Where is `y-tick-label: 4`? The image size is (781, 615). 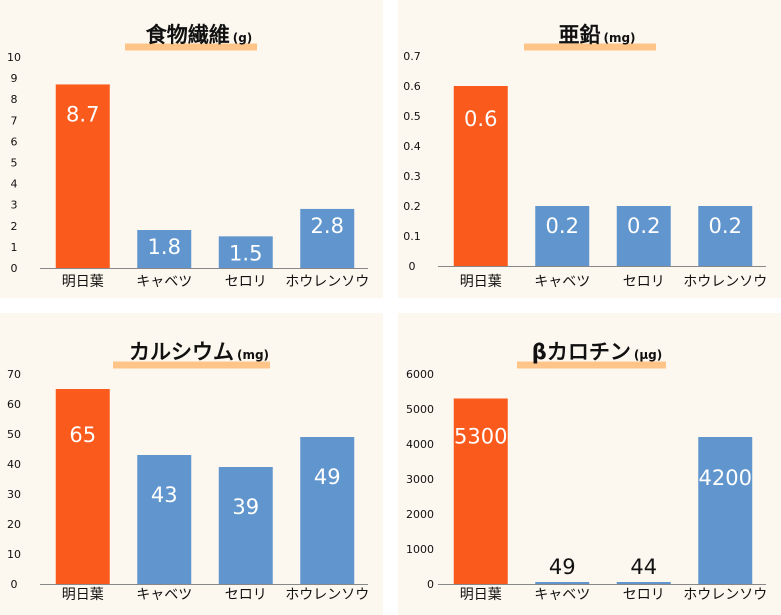 y-tick-label: 4 is located at coordinates (14, 184).